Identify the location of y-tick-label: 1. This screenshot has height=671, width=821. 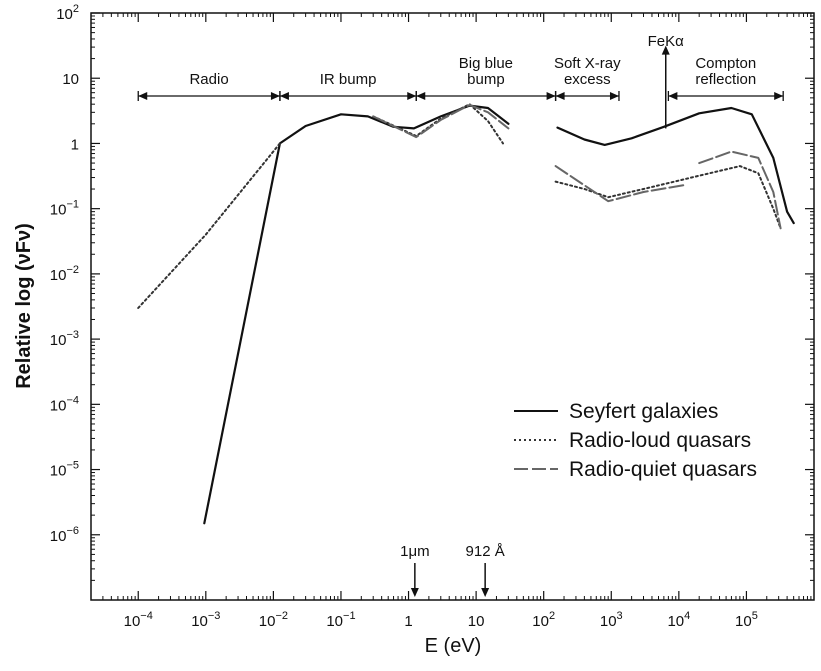
(75, 144).